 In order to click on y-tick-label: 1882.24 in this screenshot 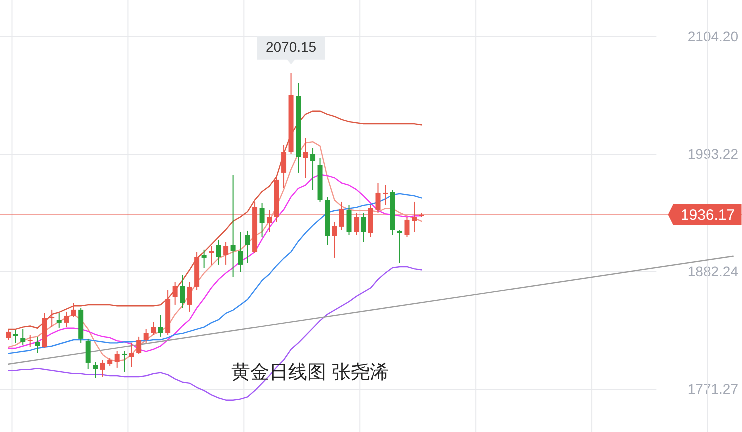, I will do `click(713, 272)`.